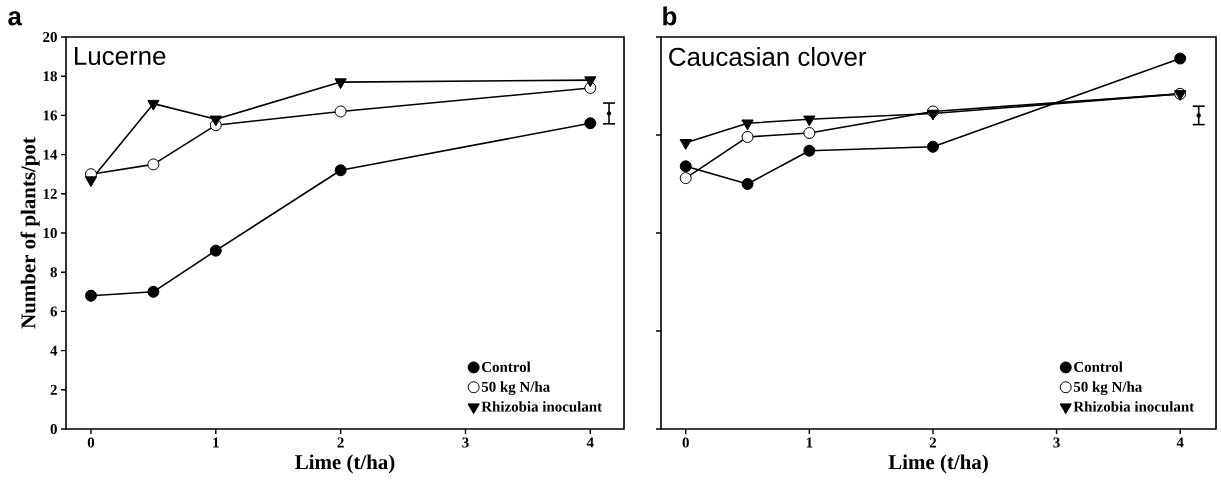  What do you see at coordinates (53, 429) in the screenshot?
I see `y-tick-label: 0` at bounding box center [53, 429].